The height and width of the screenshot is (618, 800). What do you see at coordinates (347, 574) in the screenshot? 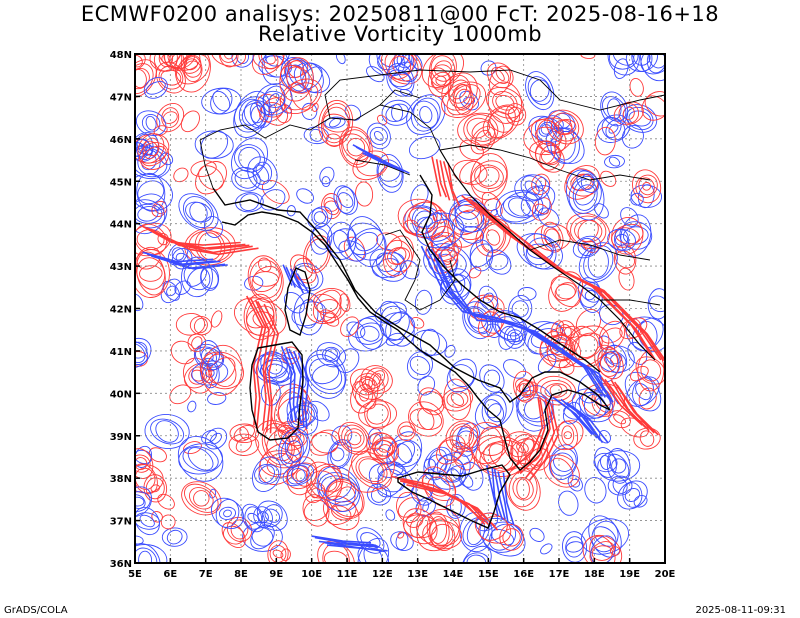
I see `lon-tick-label: 11E` at bounding box center [347, 574].